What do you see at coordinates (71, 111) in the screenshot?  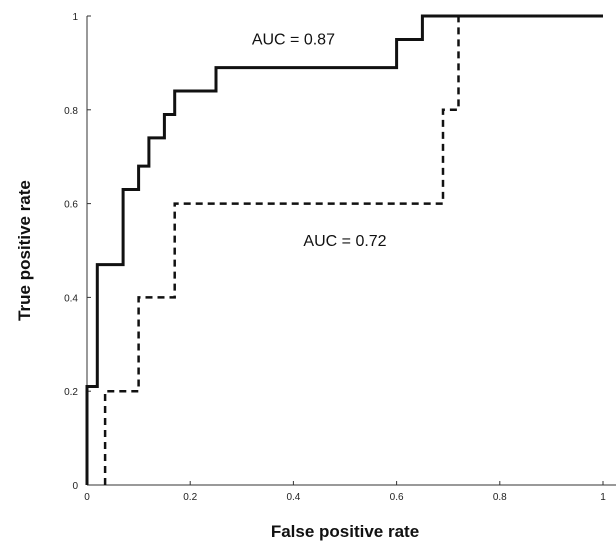 I see `y-tick-label: 0.8` at bounding box center [71, 111].